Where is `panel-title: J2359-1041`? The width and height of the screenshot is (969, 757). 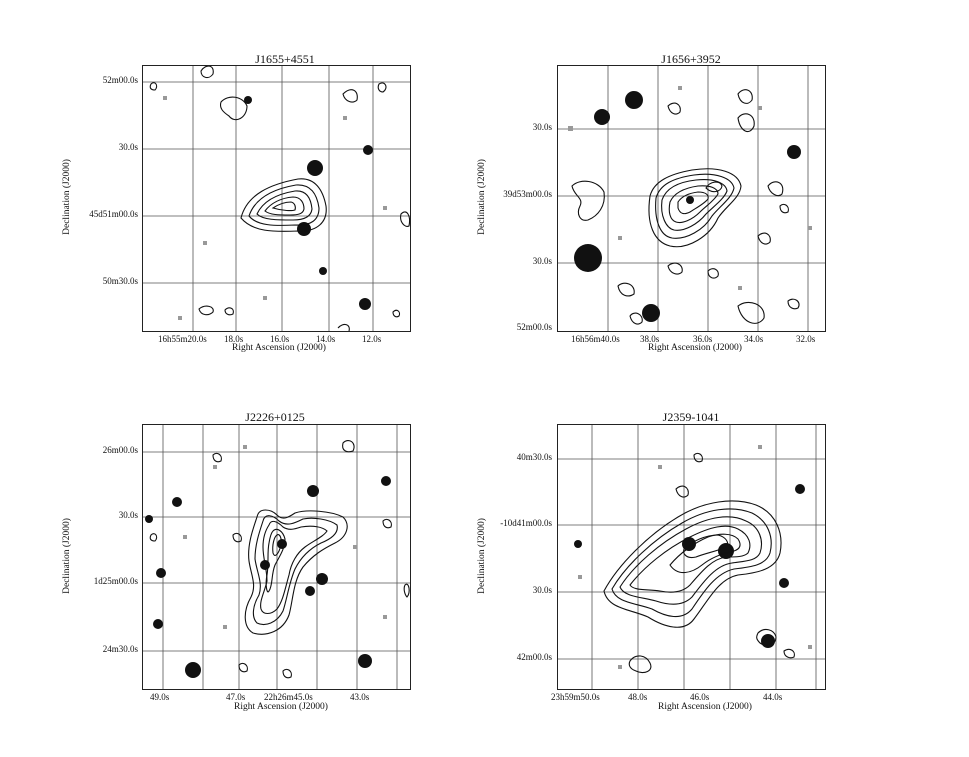
panel-title: J2359-1041 is located at coordinates (691, 417).